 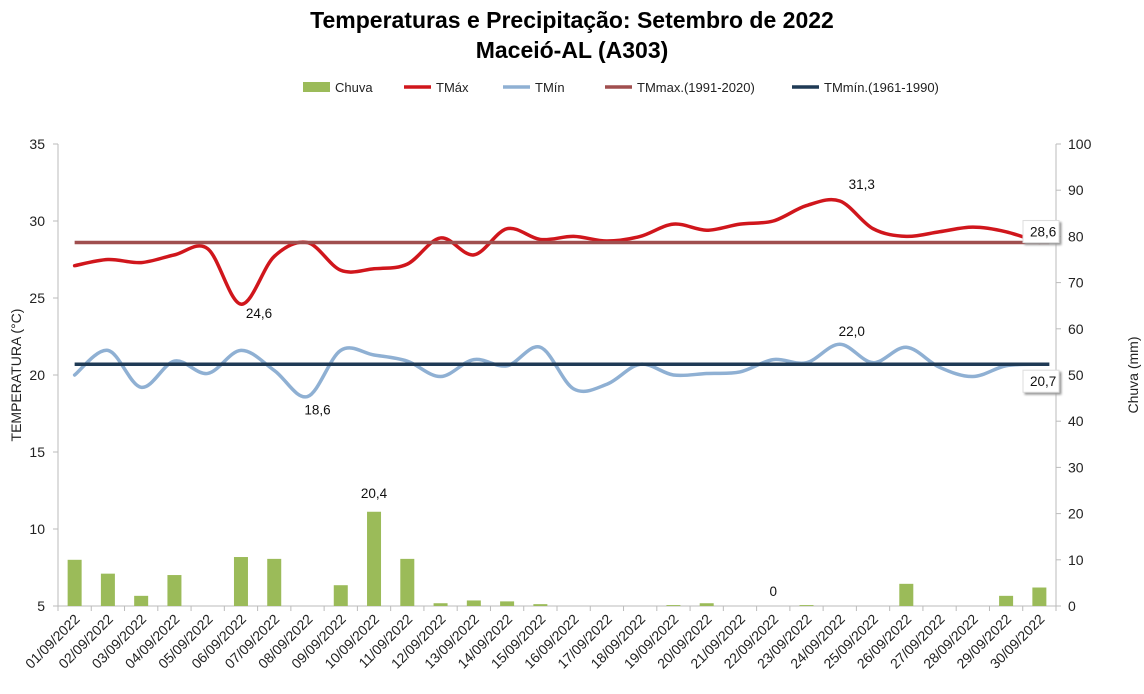 I want to click on data-label: 0, so click(x=773, y=591).